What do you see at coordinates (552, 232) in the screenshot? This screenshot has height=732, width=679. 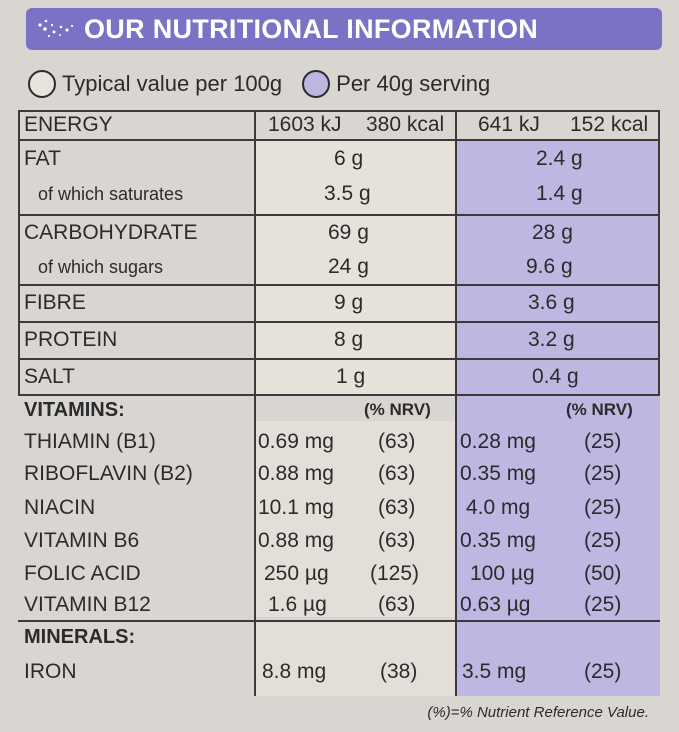 I see `serving-value: 28 g` at bounding box center [552, 232].